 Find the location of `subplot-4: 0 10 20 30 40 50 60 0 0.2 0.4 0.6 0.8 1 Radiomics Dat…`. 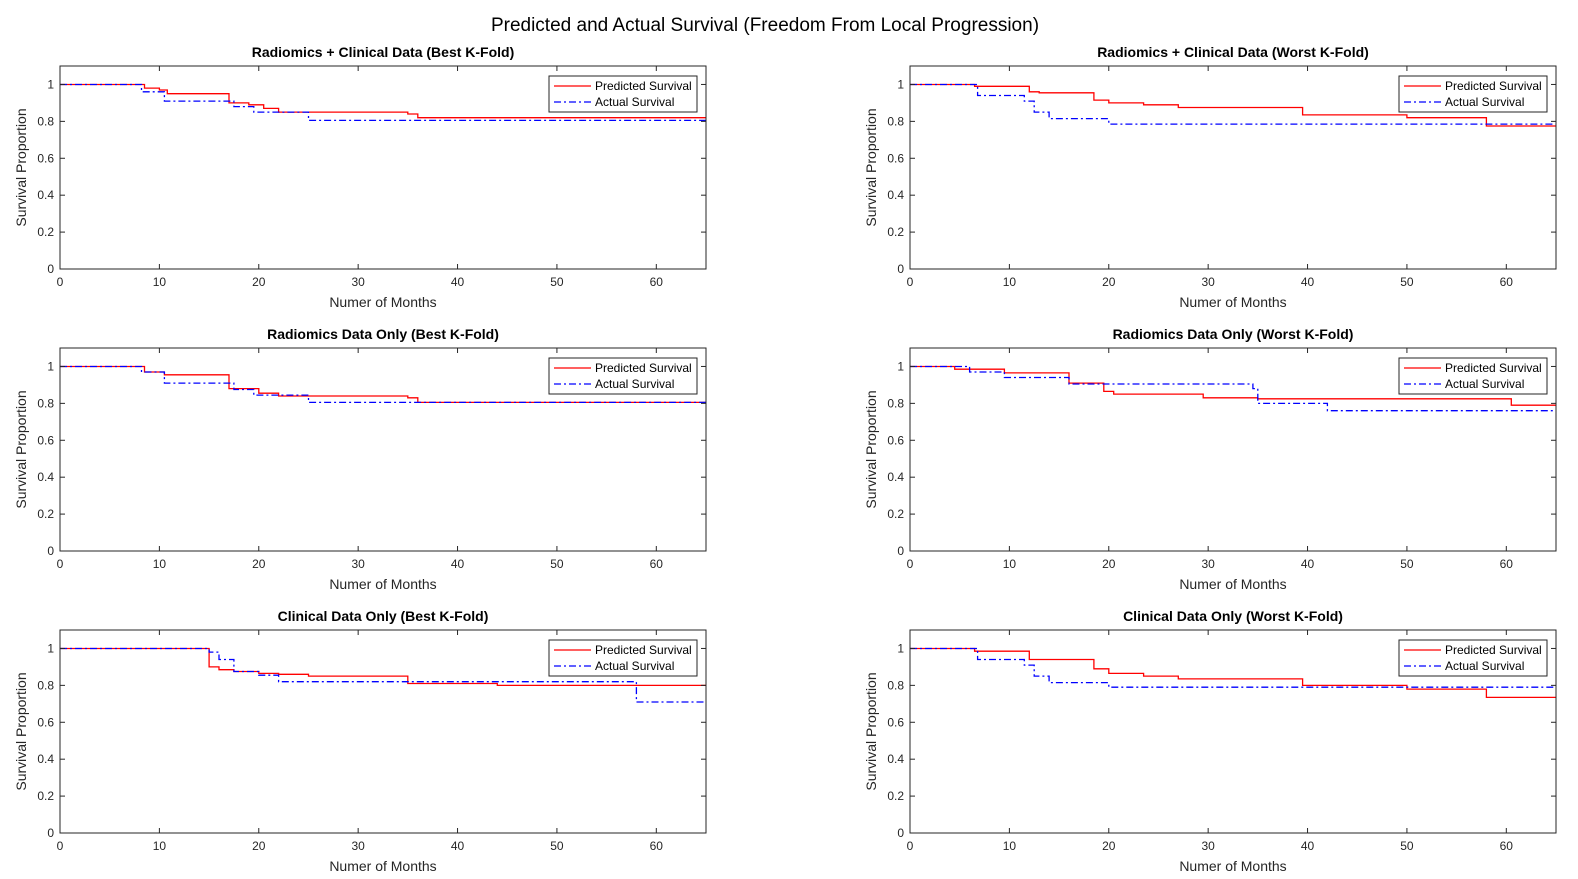

subplot-4: 0 10 20 30 40 50 60 0 0.2 0.4 0.6 0.8 1 Radiomics Dat… is located at coordinates (1210, 459).